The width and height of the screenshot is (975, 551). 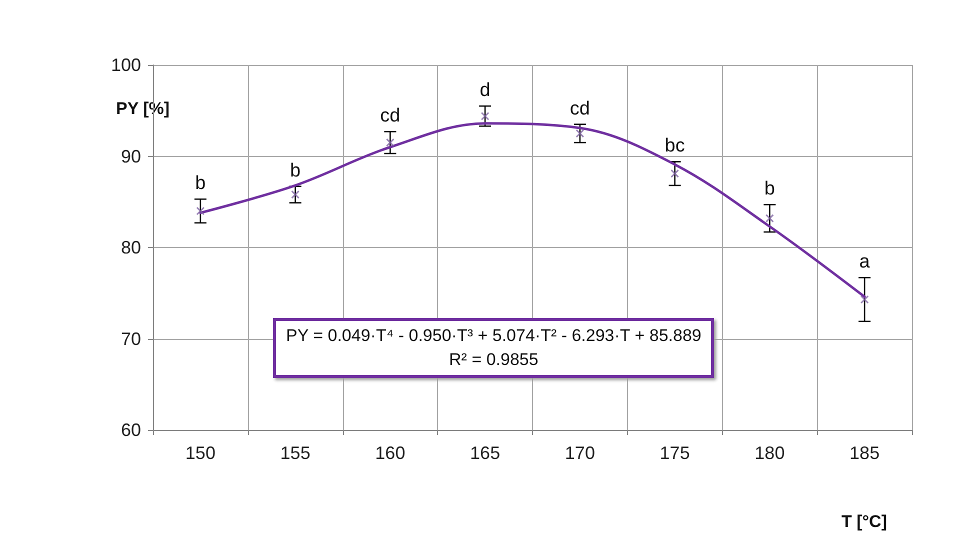 What do you see at coordinates (130, 430) in the screenshot?
I see `y-tick-label: 60` at bounding box center [130, 430].